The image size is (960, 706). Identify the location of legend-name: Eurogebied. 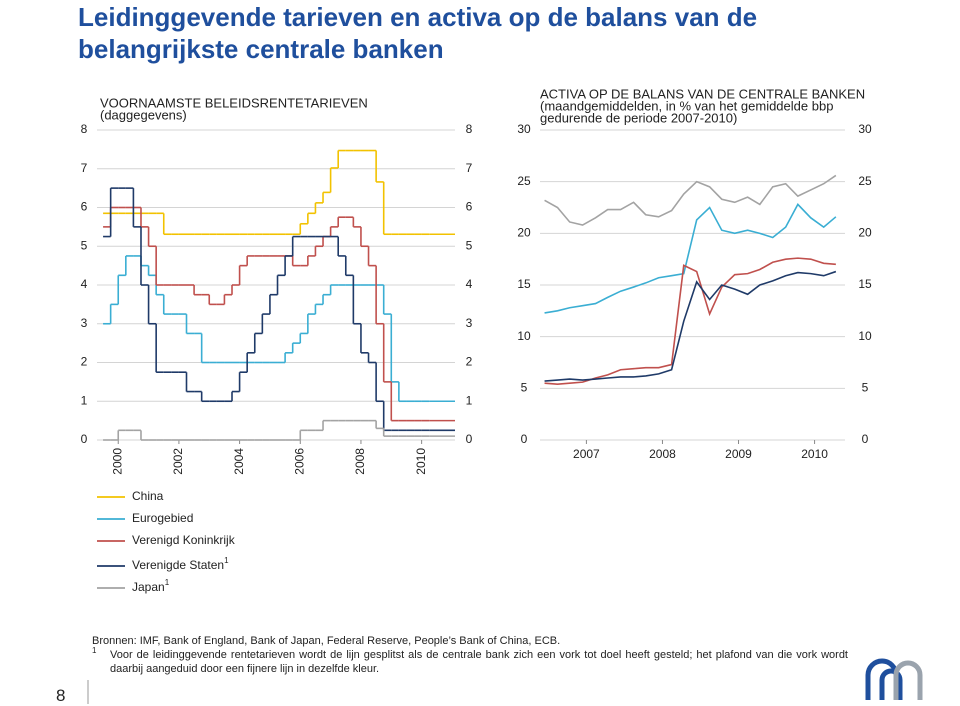
(162, 518).